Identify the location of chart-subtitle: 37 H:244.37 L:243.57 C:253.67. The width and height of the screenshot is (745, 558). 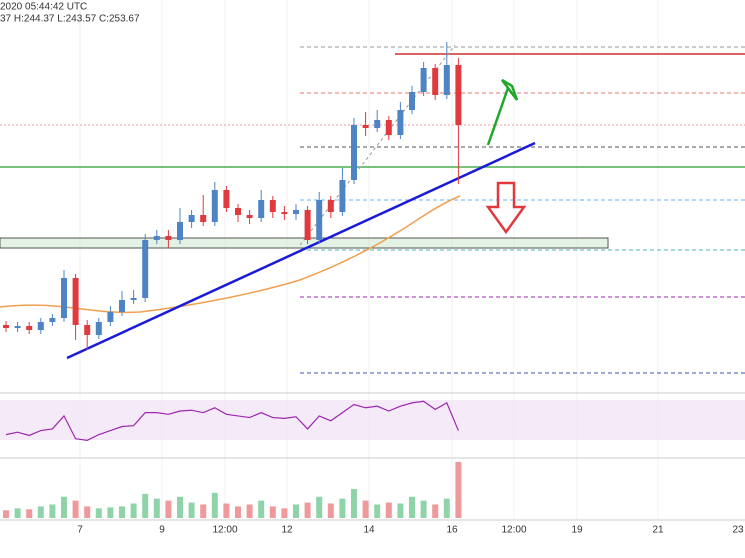
(70, 19).